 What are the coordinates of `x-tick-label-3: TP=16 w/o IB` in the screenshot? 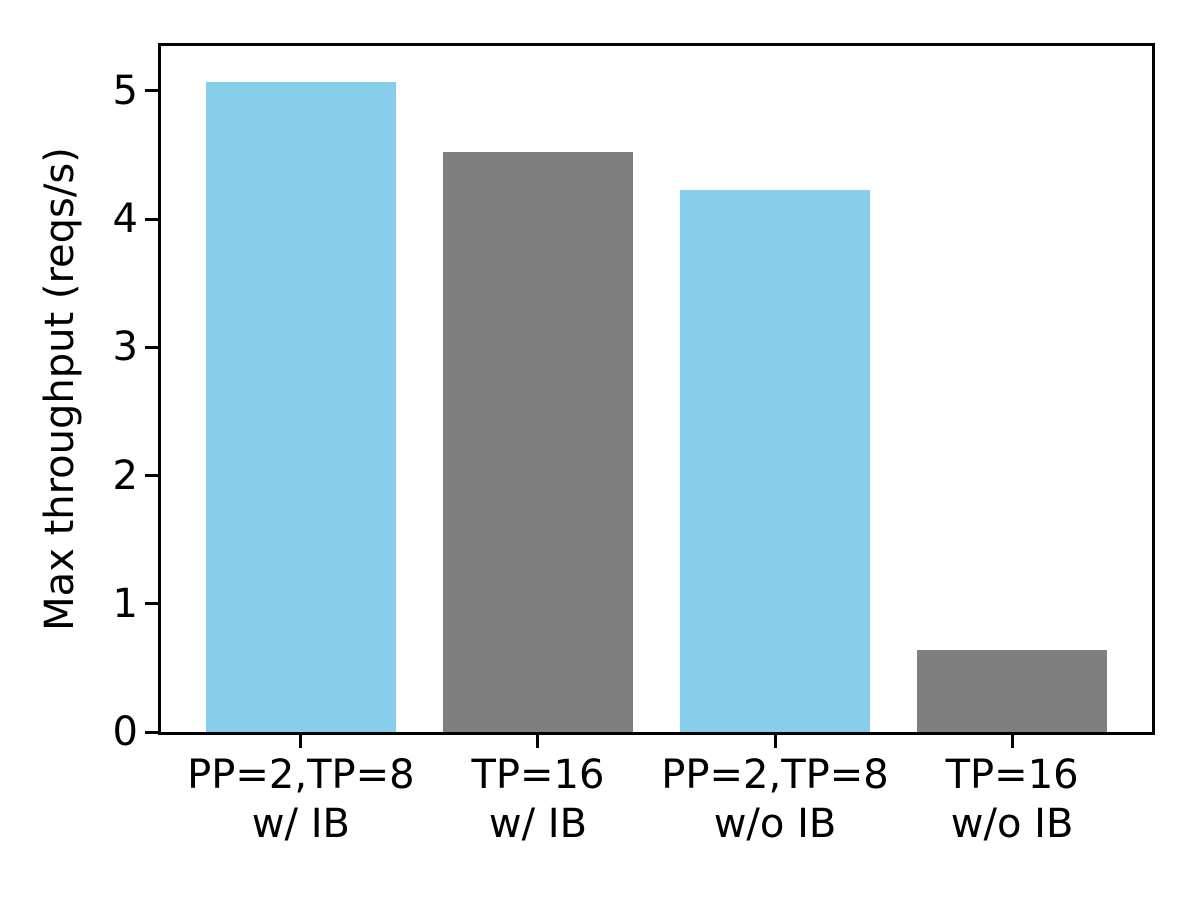 It's located at (1012, 799).